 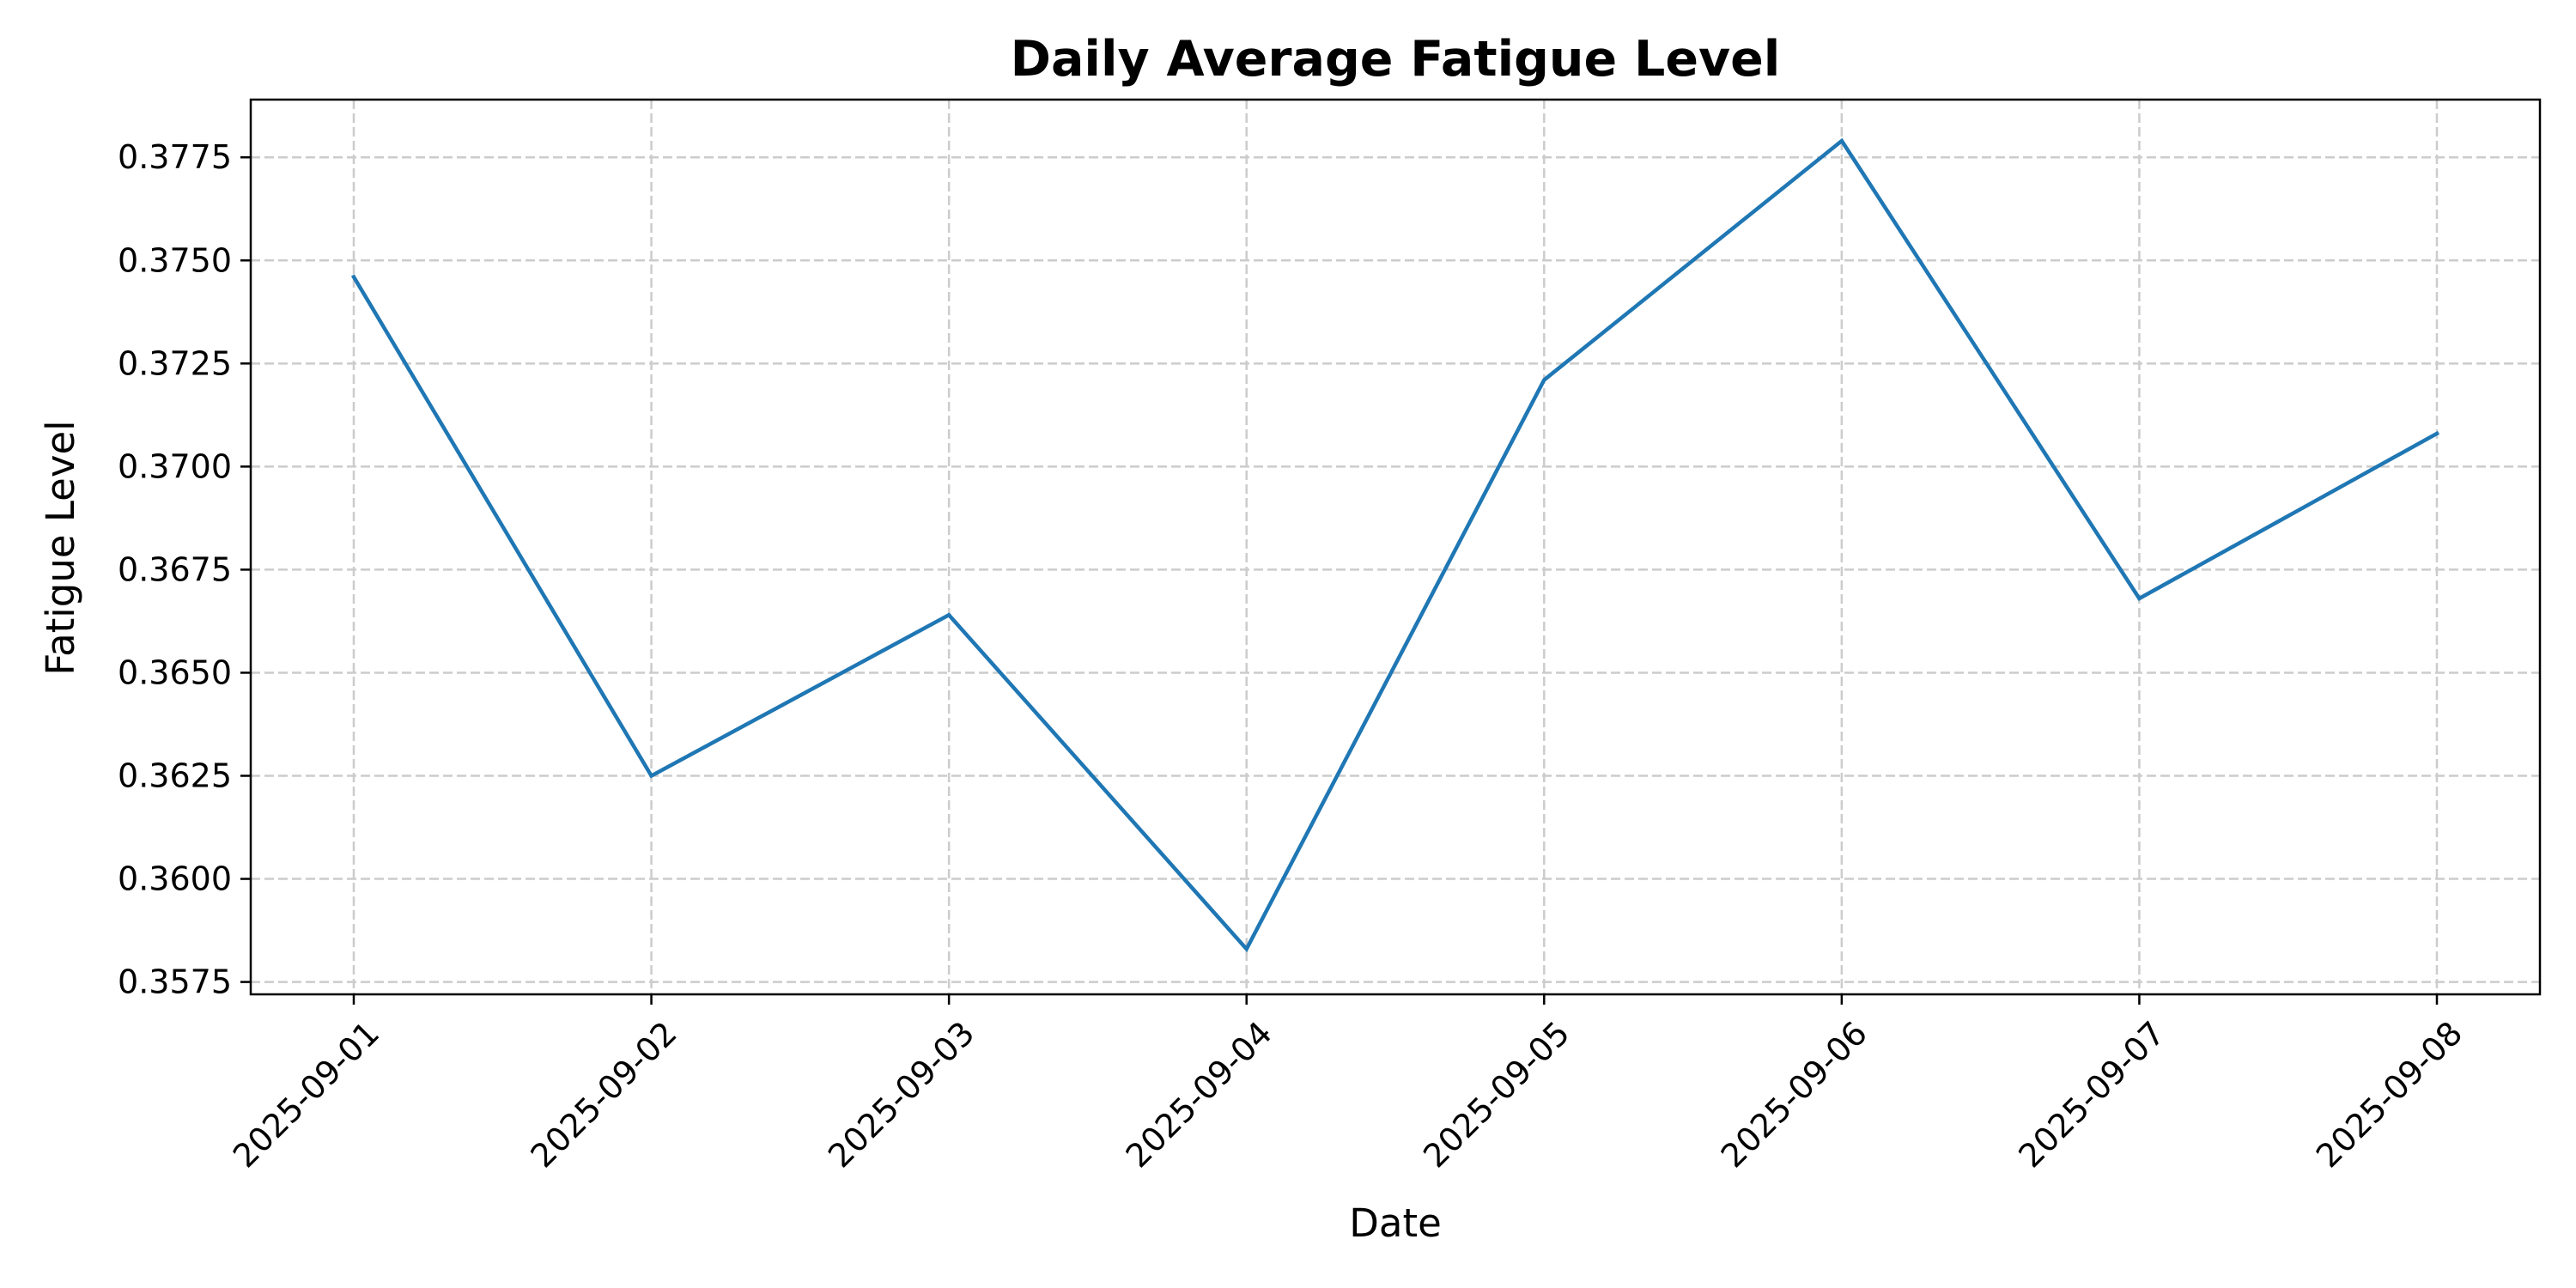 What do you see at coordinates (175, 466) in the screenshot?
I see `y-tick-label: 0.3700` at bounding box center [175, 466].